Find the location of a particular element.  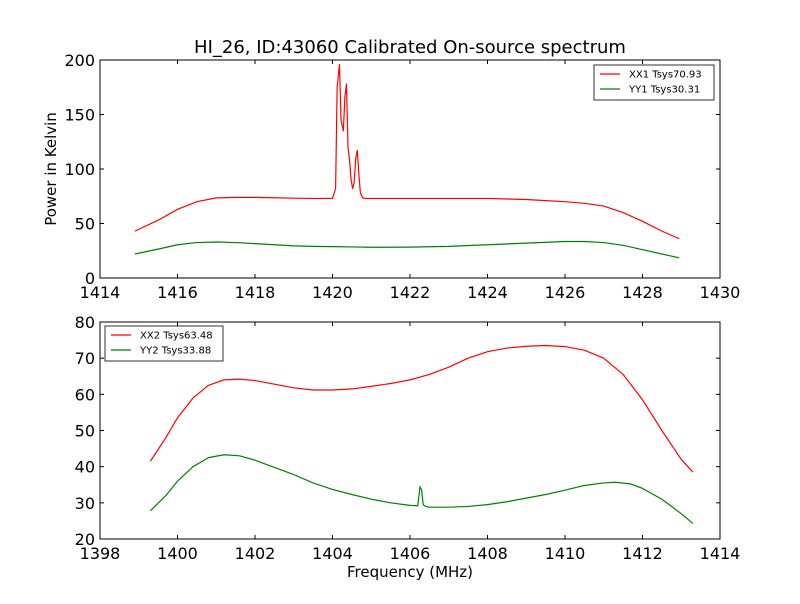

x-tick-label: 1418 is located at coordinates (255, 292).